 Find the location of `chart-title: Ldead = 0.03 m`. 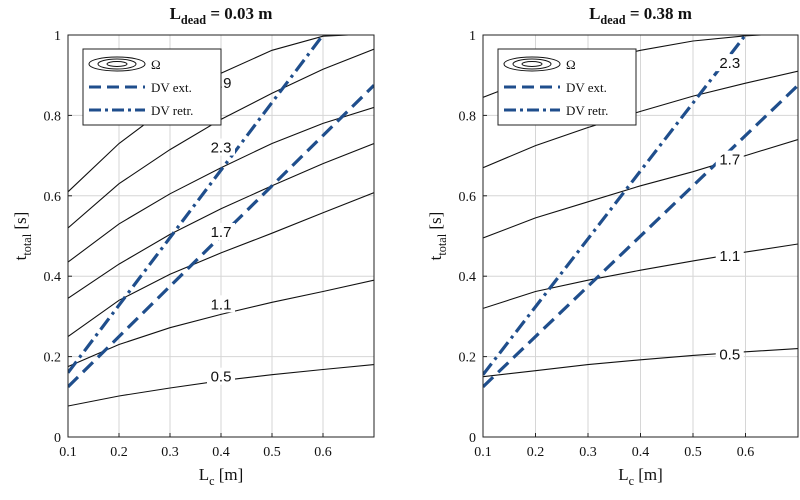

chart-title: Ldead = 0.03 m is located at coordinates (221, 15).